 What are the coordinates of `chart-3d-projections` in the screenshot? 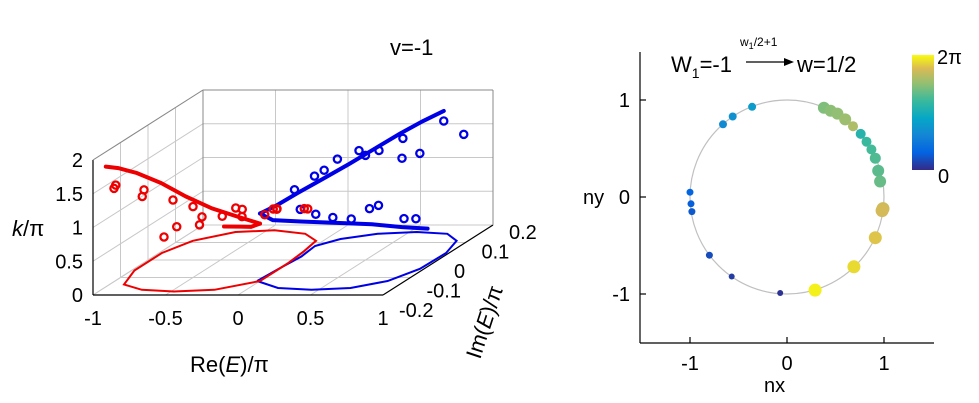 It's located at (290, 261).